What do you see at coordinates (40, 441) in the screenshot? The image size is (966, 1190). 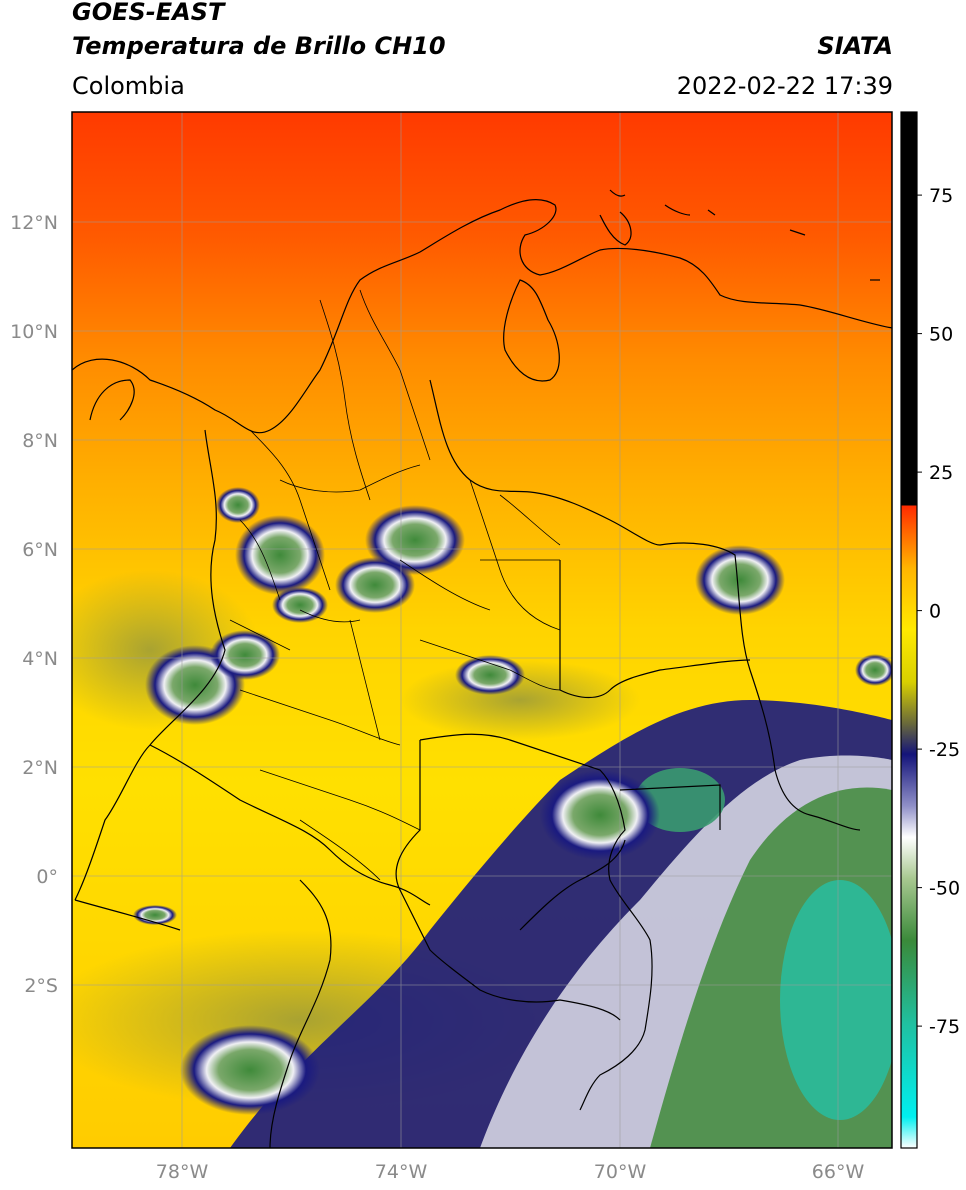 I see `lat-tick-label: 8°N` at bounding box center [40, 441].